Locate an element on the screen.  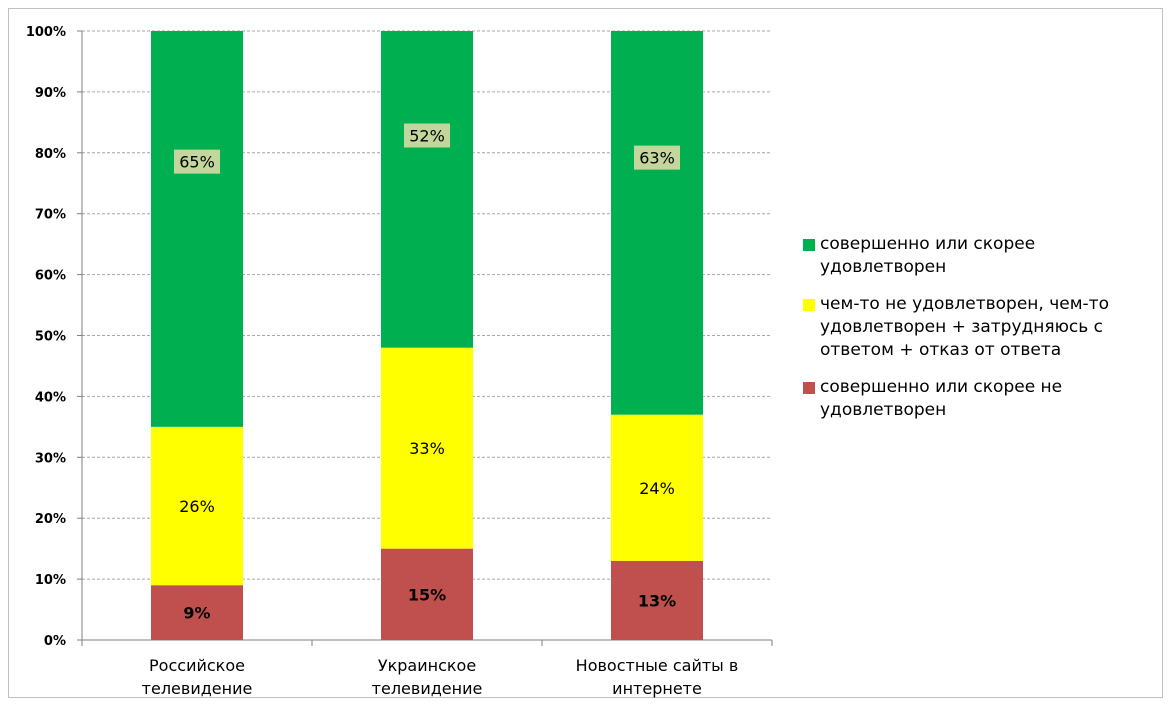
x-tick-label: Российское is located at coordinates (197, 665).